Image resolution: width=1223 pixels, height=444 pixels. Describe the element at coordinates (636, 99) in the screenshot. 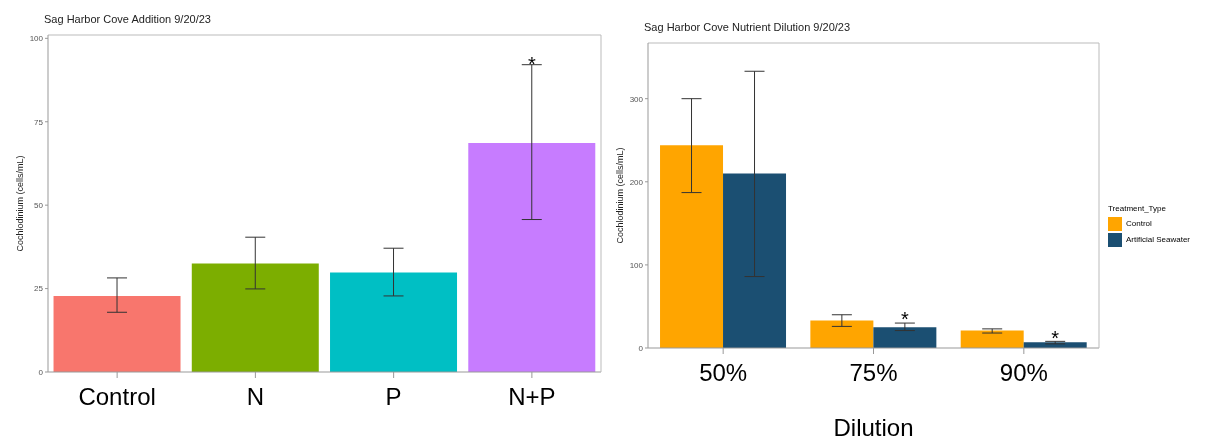

I see `y-tick-label: 300` at that location.